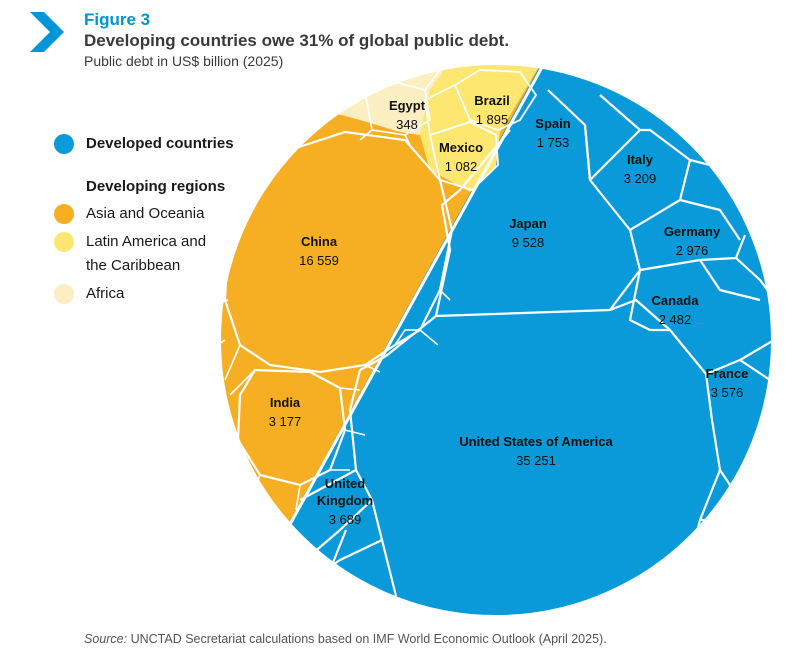 The width and height of the screenshot is (800, 659). Describe the element at coordinates (692, 250) in the screenshot. I see `value-germany: 2 976` at that location.